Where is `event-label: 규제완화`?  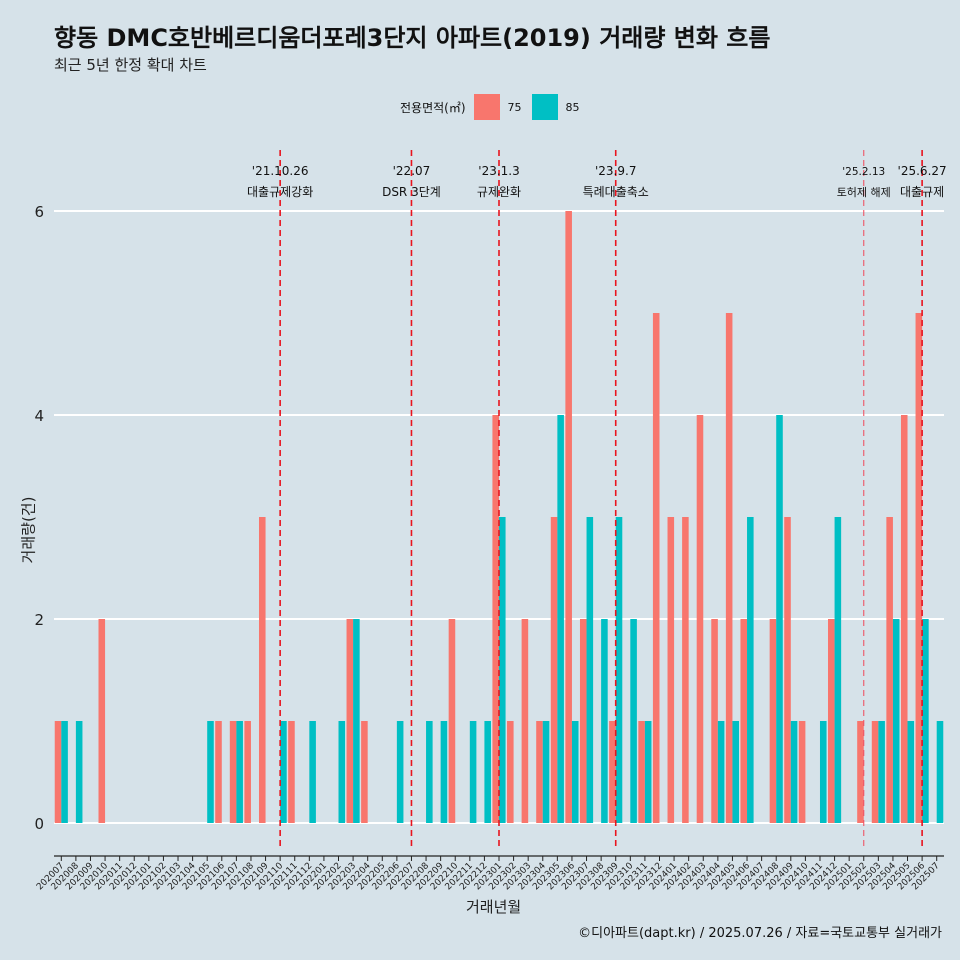
event-label: 규제완화 is located at coordinates (499, 192).